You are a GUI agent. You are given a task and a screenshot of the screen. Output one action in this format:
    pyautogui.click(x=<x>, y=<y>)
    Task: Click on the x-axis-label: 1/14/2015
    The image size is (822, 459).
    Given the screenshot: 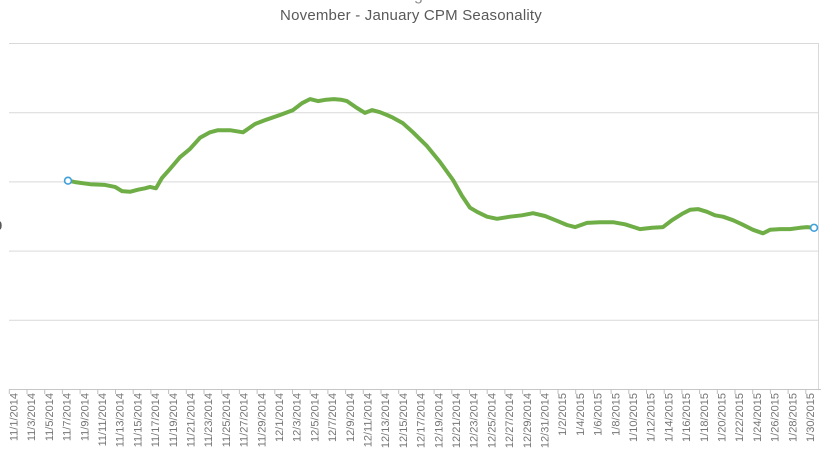 What is the action you would take?
    pyautogui.click(x=669, y=417)
    